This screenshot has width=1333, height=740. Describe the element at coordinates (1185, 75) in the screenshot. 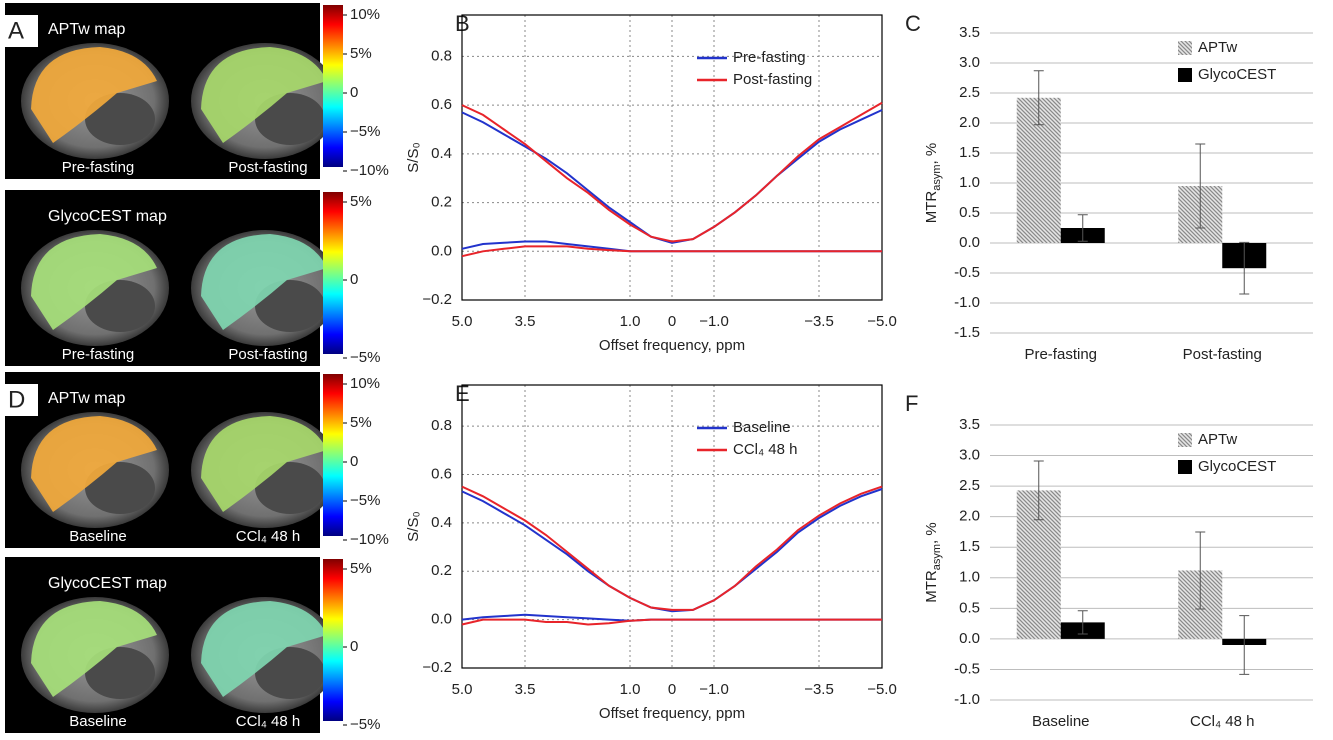

I see `legend-swatch` at that location.